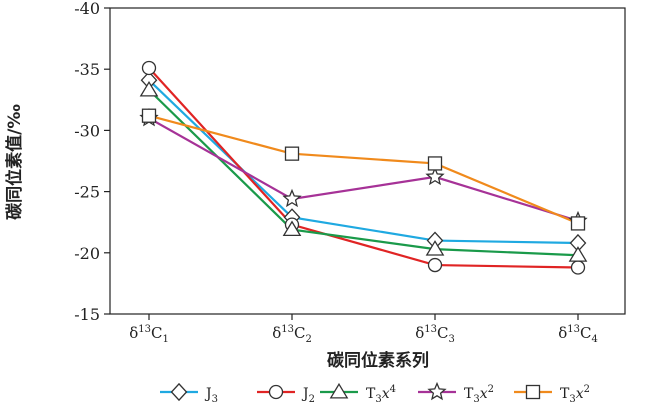  I want to click on x-tick-label: δ13C3, so click(435, 334).